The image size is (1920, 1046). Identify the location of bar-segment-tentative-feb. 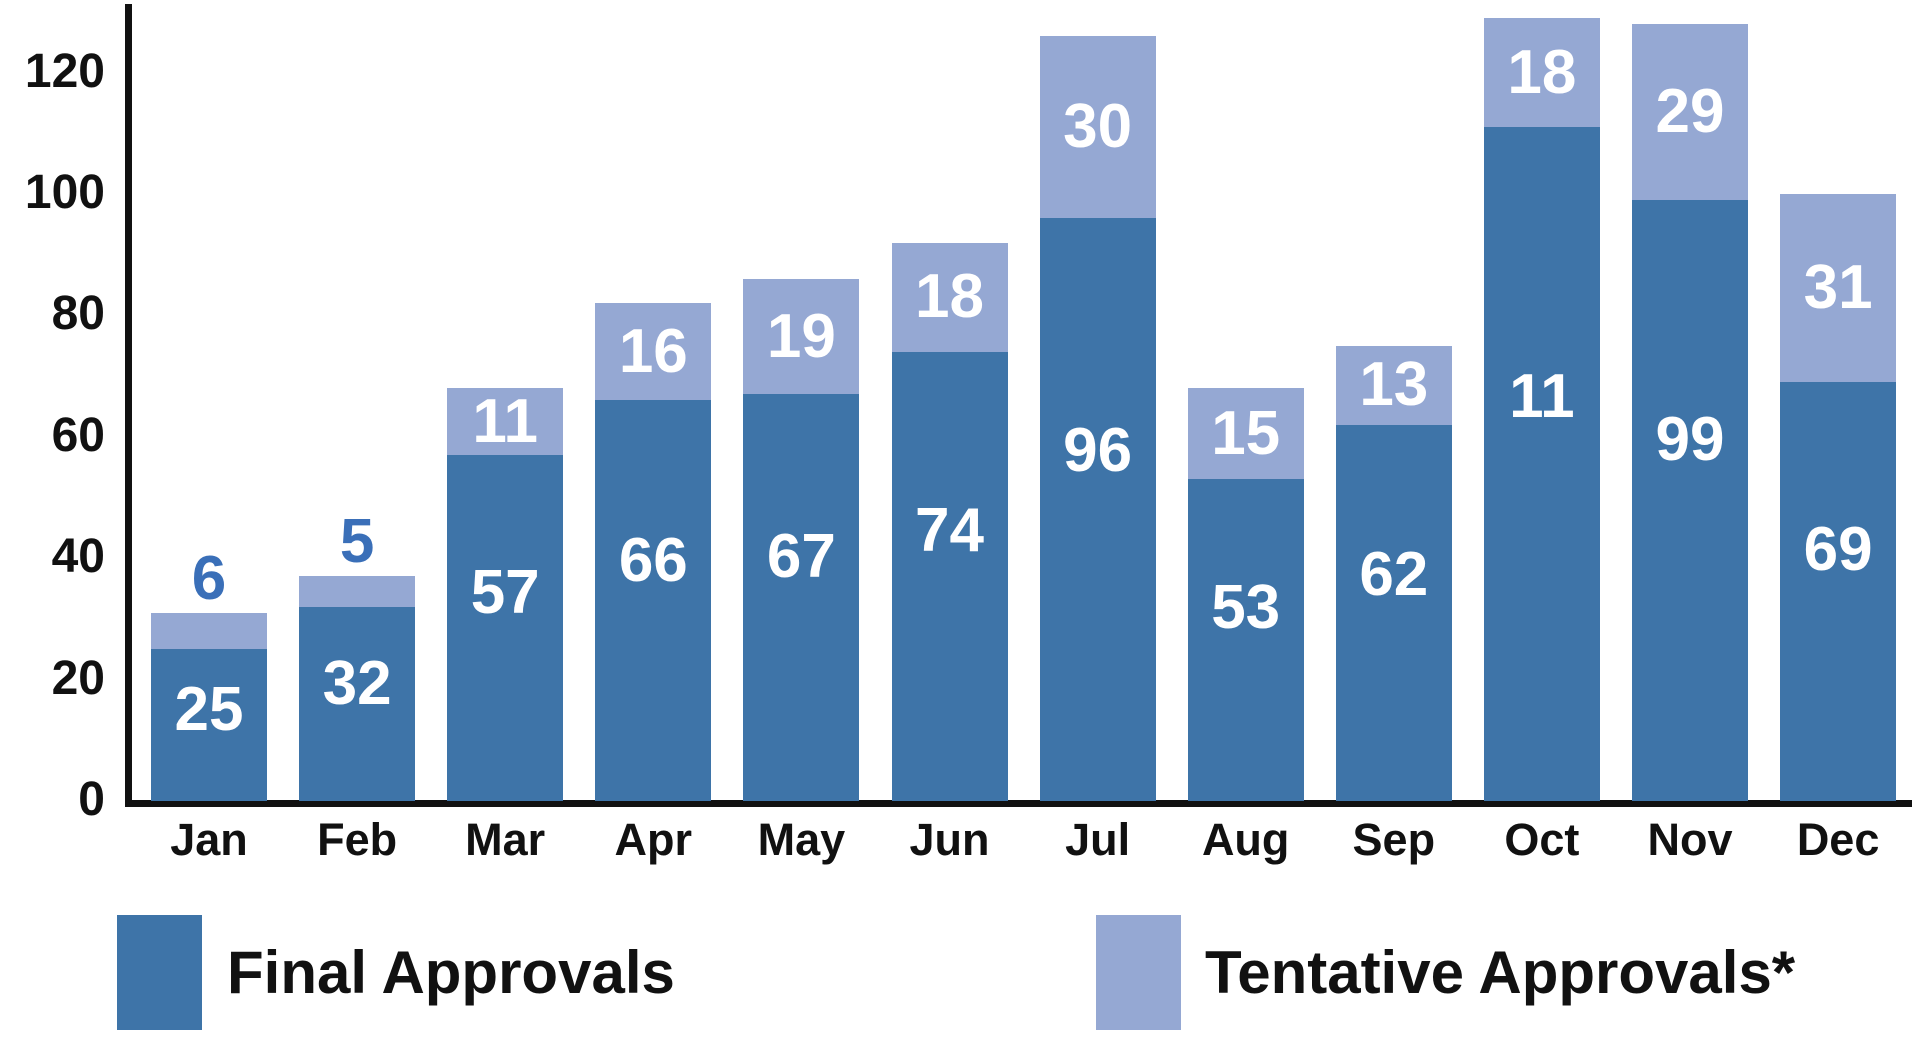
(357, 591).